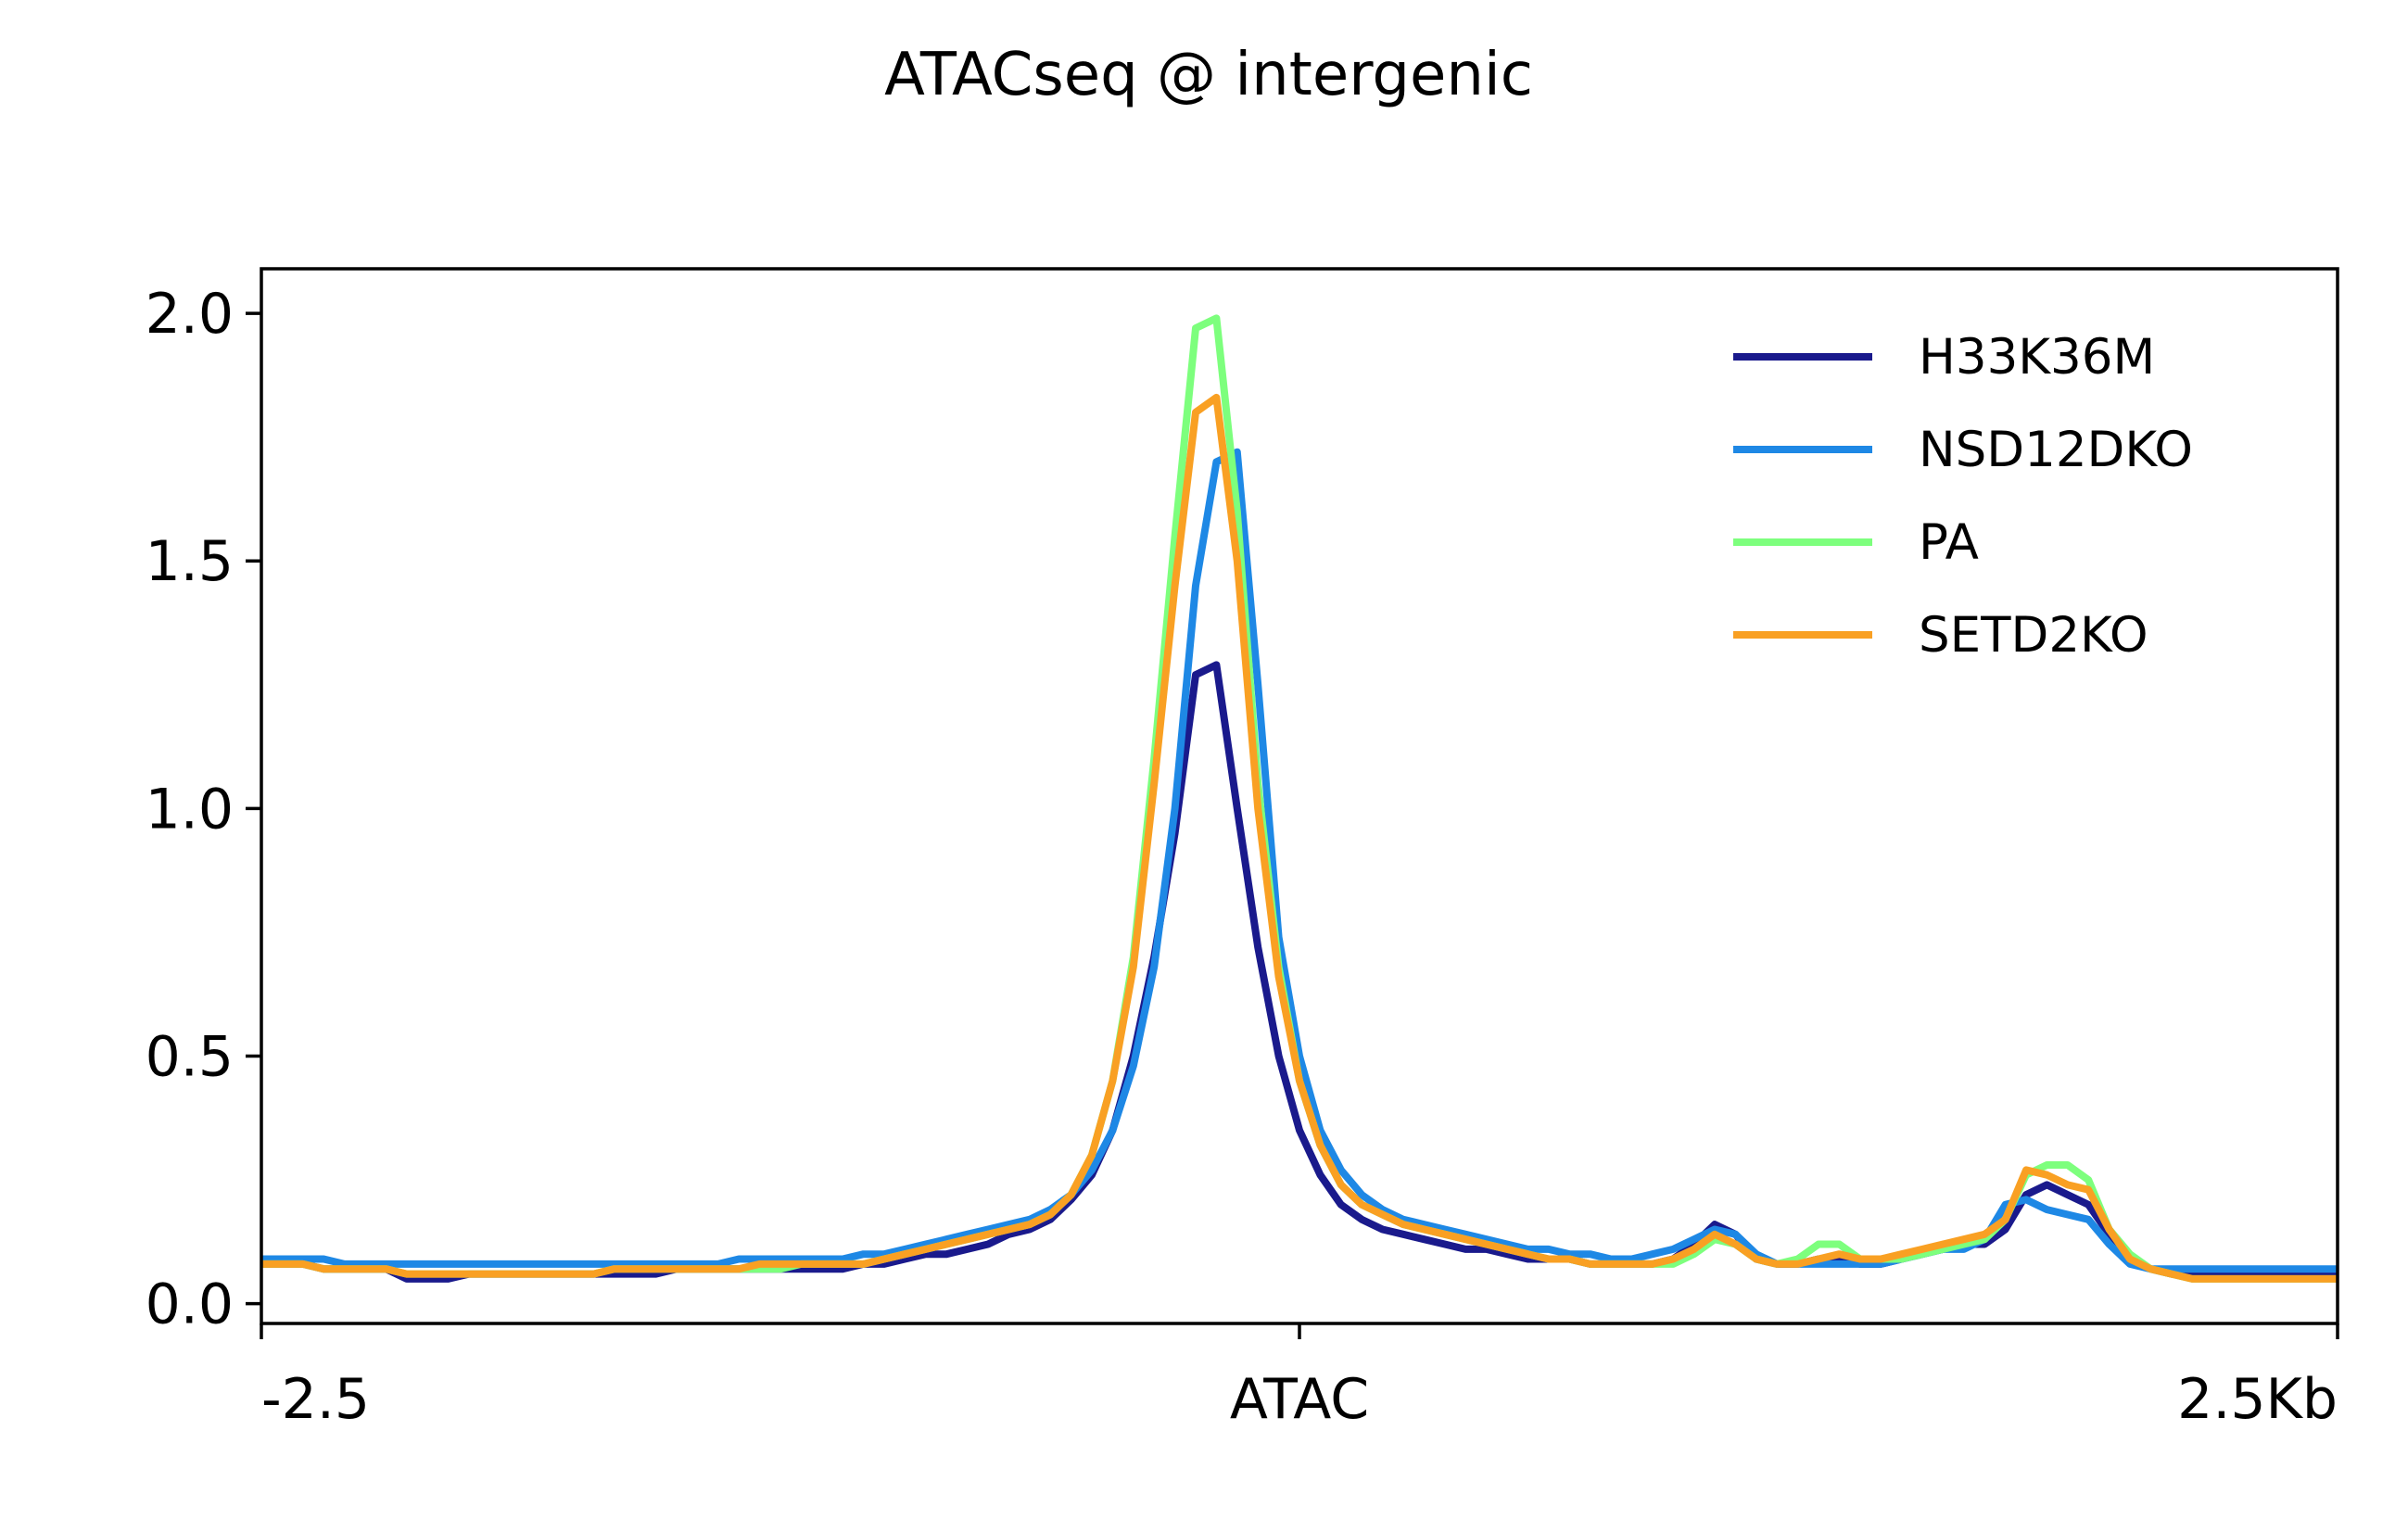  Describe the element at coordinates (1949, 542) in the screenshot. I see `legend-label: PA` at that location.